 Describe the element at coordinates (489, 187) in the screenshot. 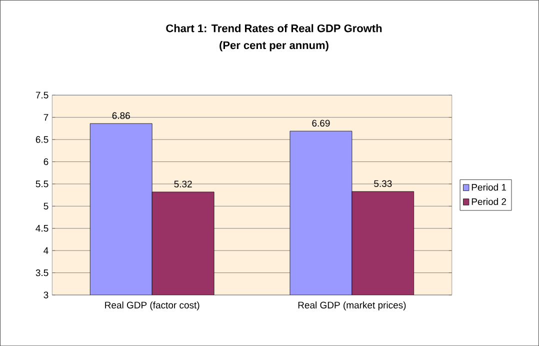

I see `legend-label: Period 1` at that location.